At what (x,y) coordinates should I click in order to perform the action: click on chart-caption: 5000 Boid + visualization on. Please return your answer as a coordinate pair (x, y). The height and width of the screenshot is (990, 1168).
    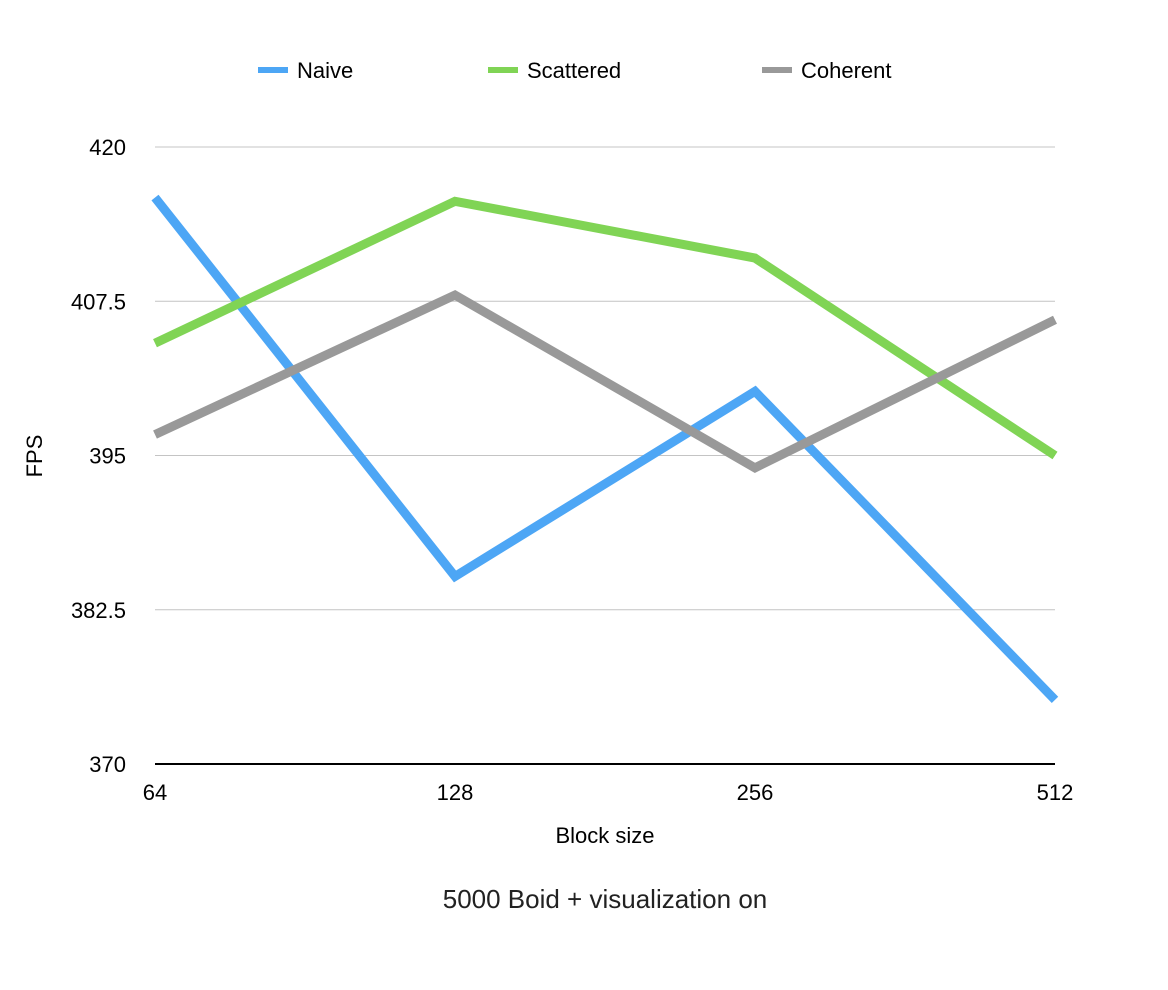
    Looking at the image, I should click on (605, 899).